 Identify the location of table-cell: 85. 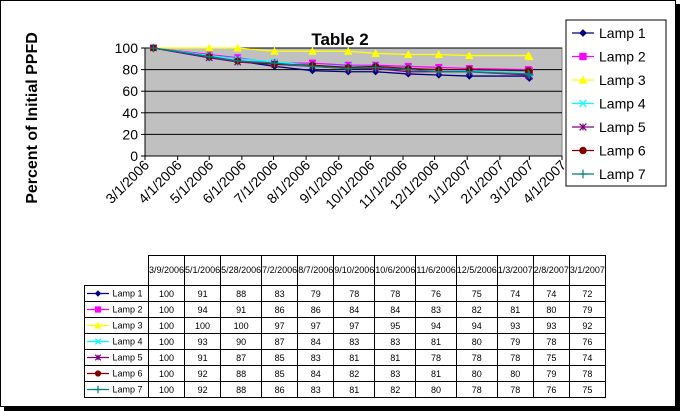
(280, 373).